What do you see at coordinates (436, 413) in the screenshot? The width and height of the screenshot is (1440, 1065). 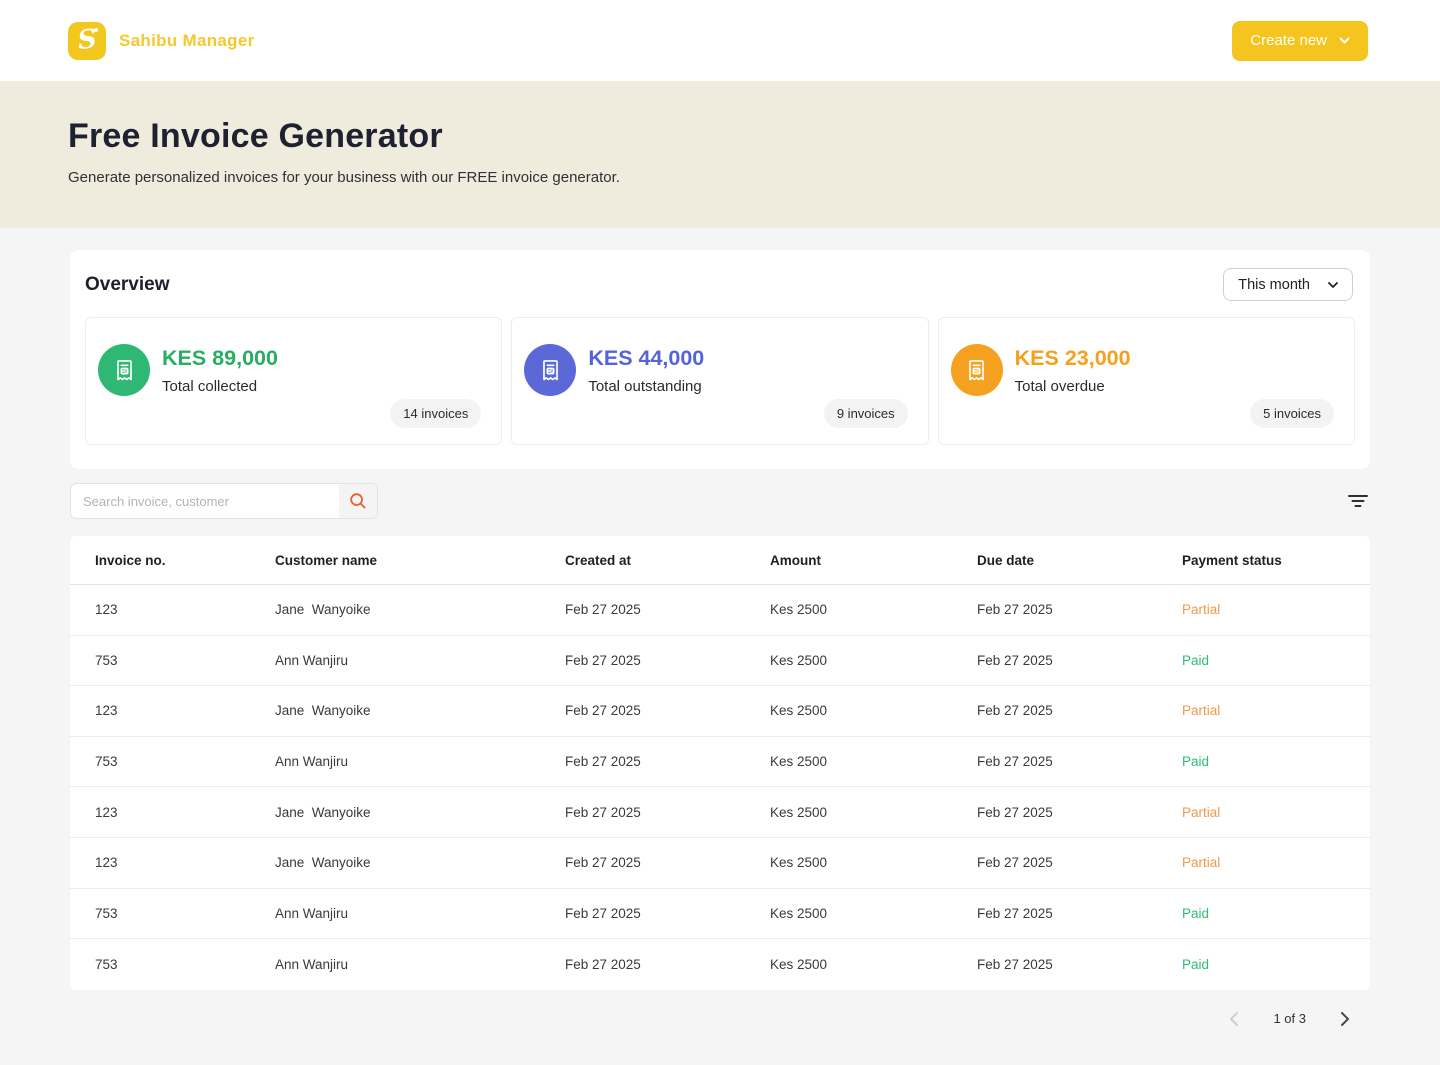 I see `stat-badge: 14 invoices` at bounding box center [436, 413].